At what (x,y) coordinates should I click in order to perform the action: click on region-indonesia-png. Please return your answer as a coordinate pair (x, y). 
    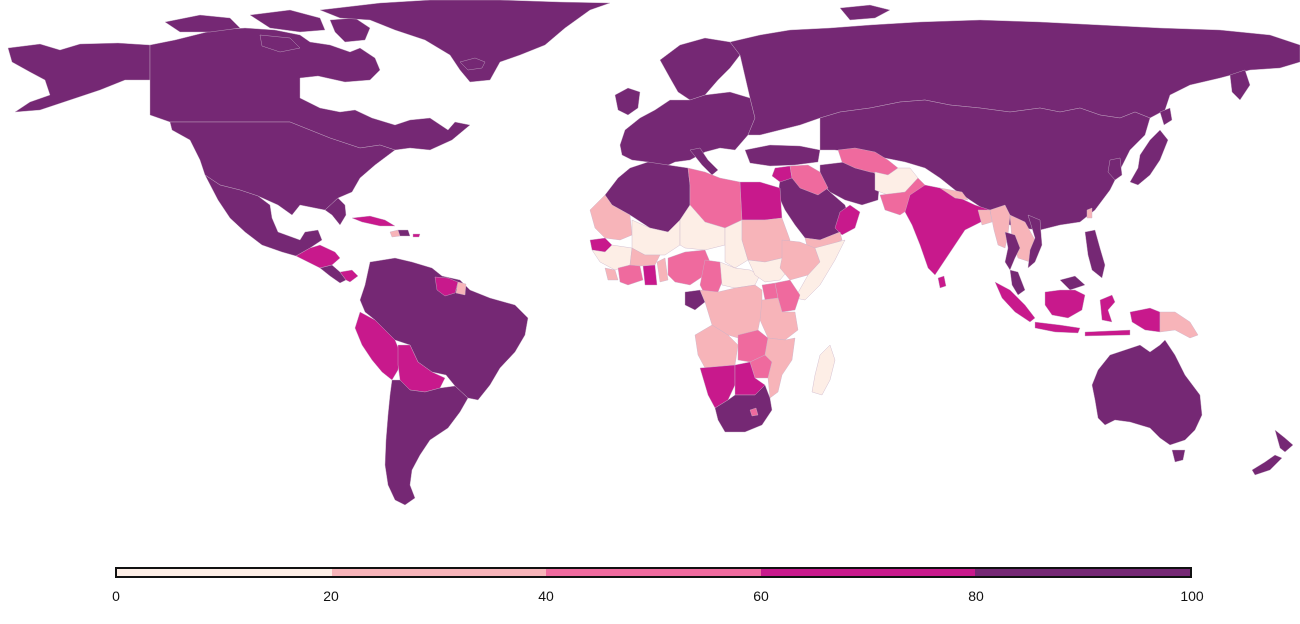
    Looking at the image, I should click on (1096, 310).